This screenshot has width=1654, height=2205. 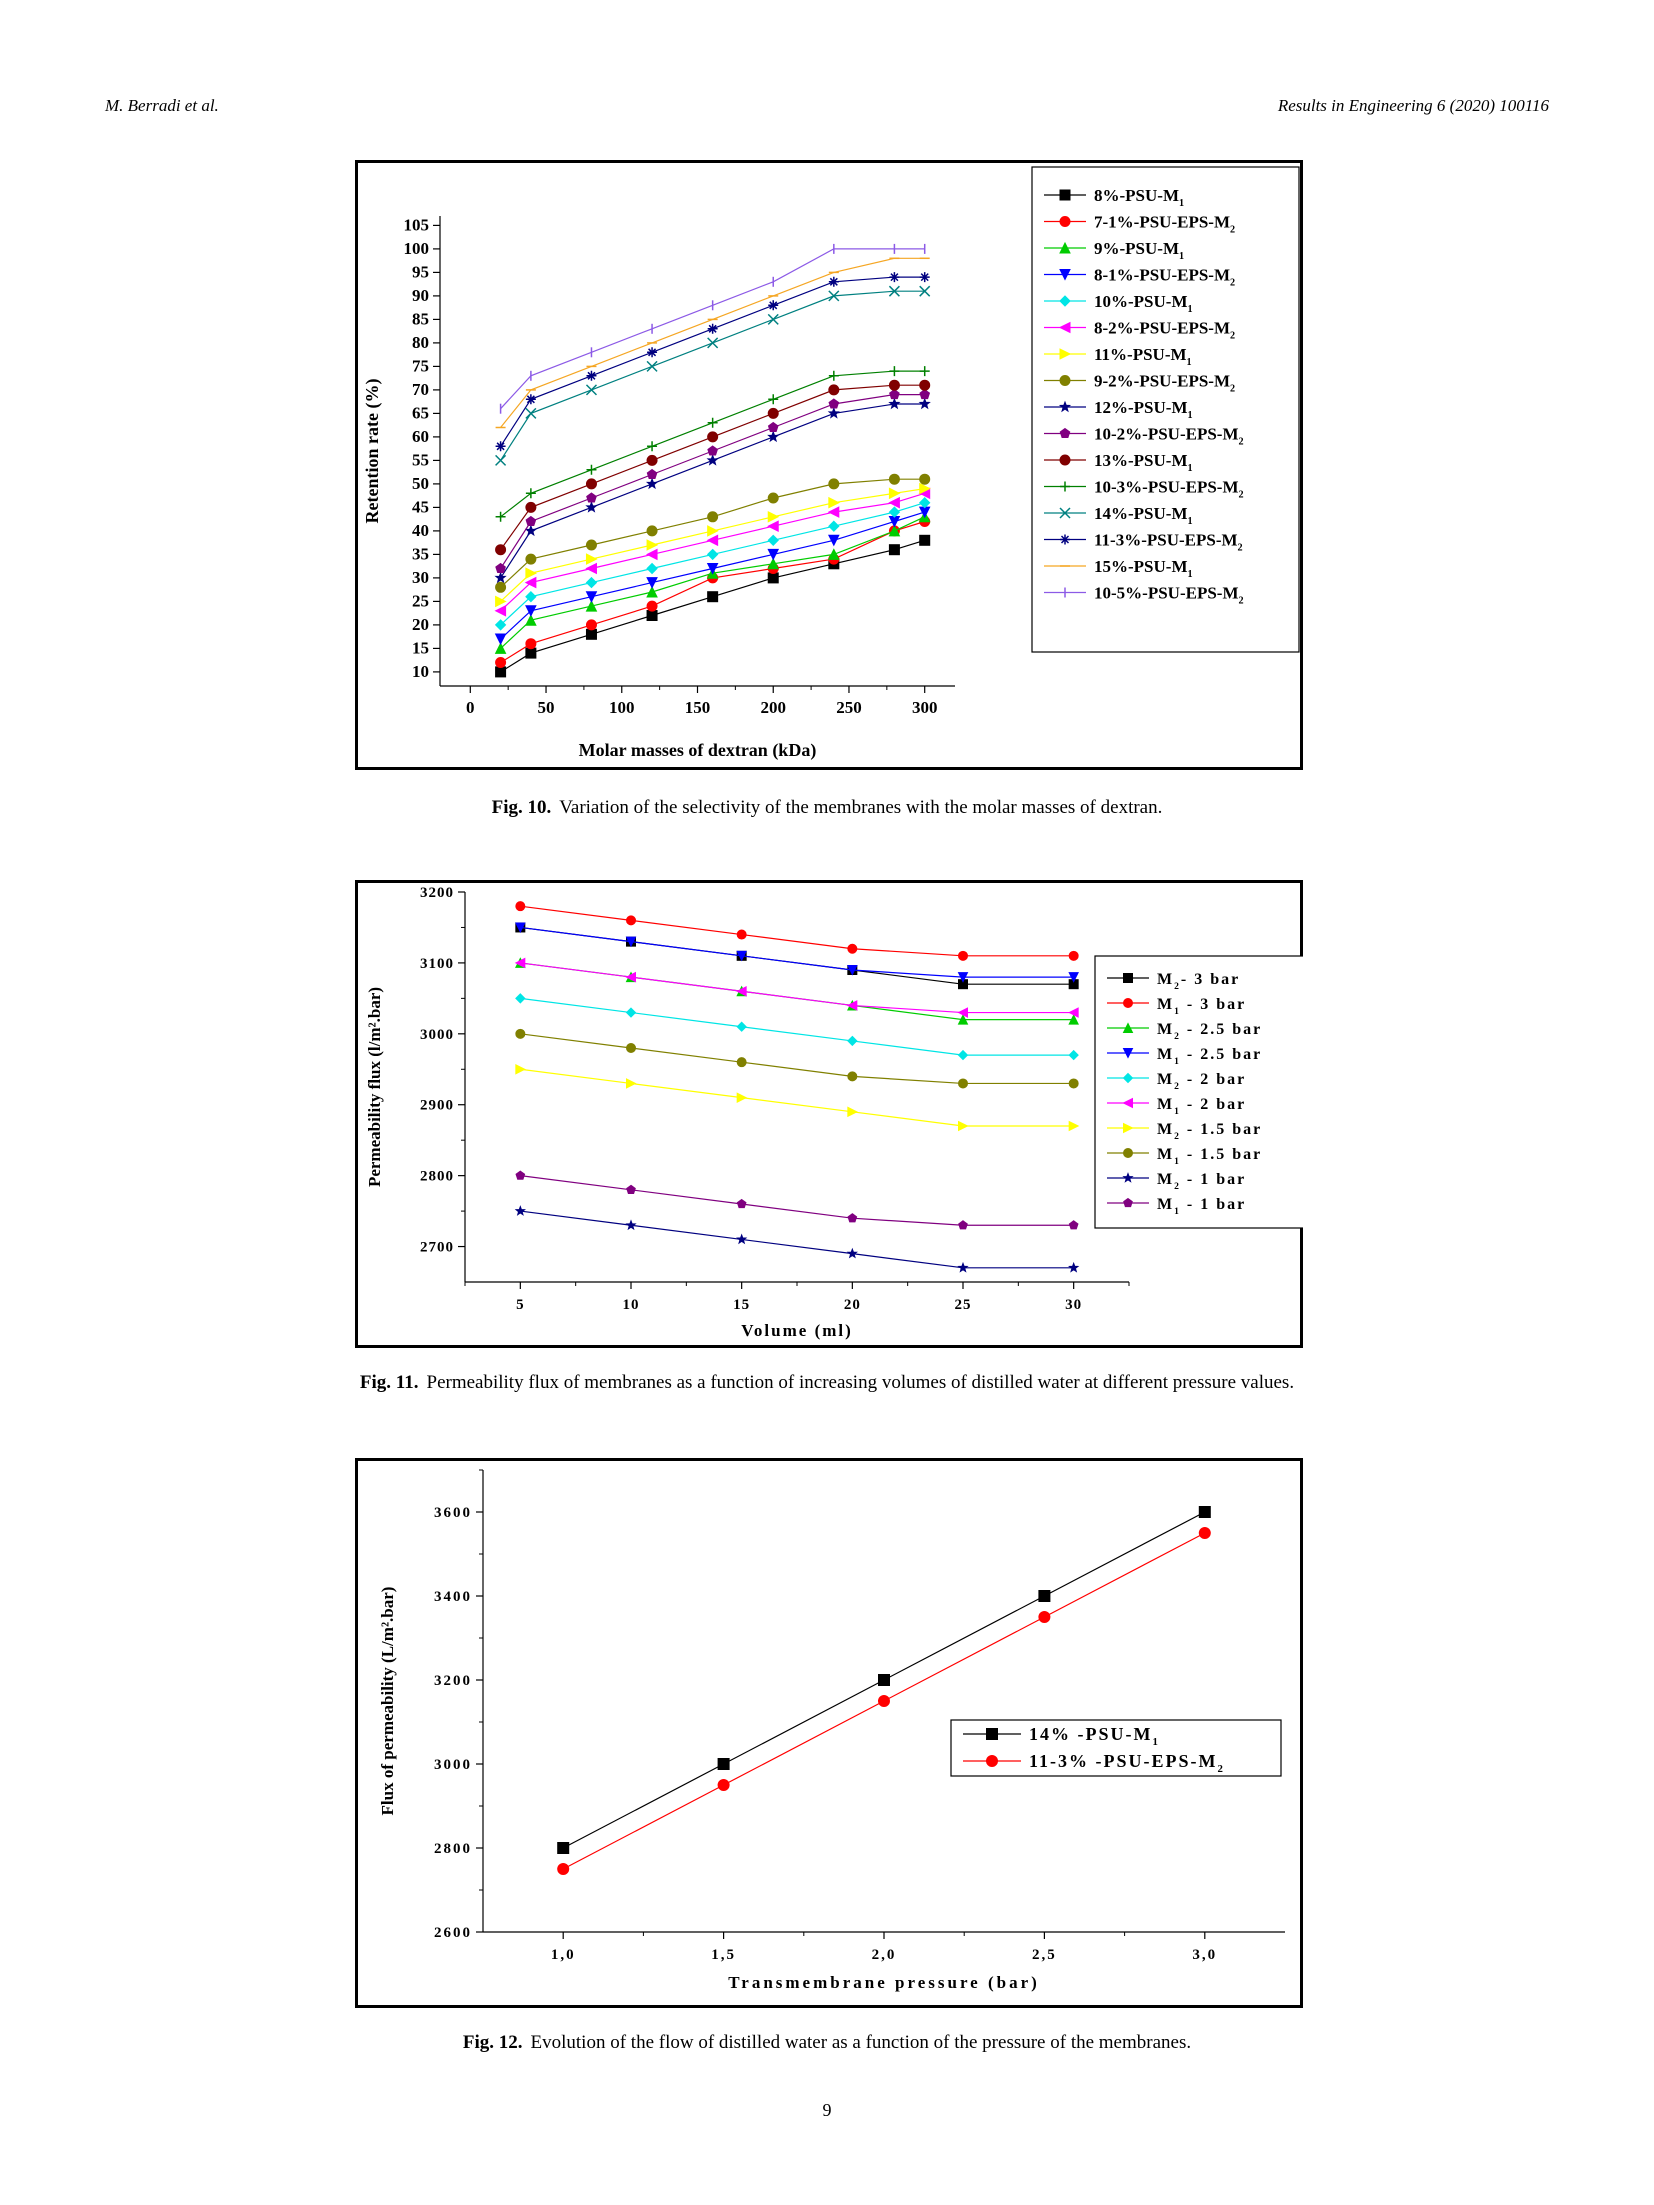 What do you see at coordinates (925, 707) in the screenshot?
I see `fig10-x-tick-label: 300` at bounding box center [925, 707].